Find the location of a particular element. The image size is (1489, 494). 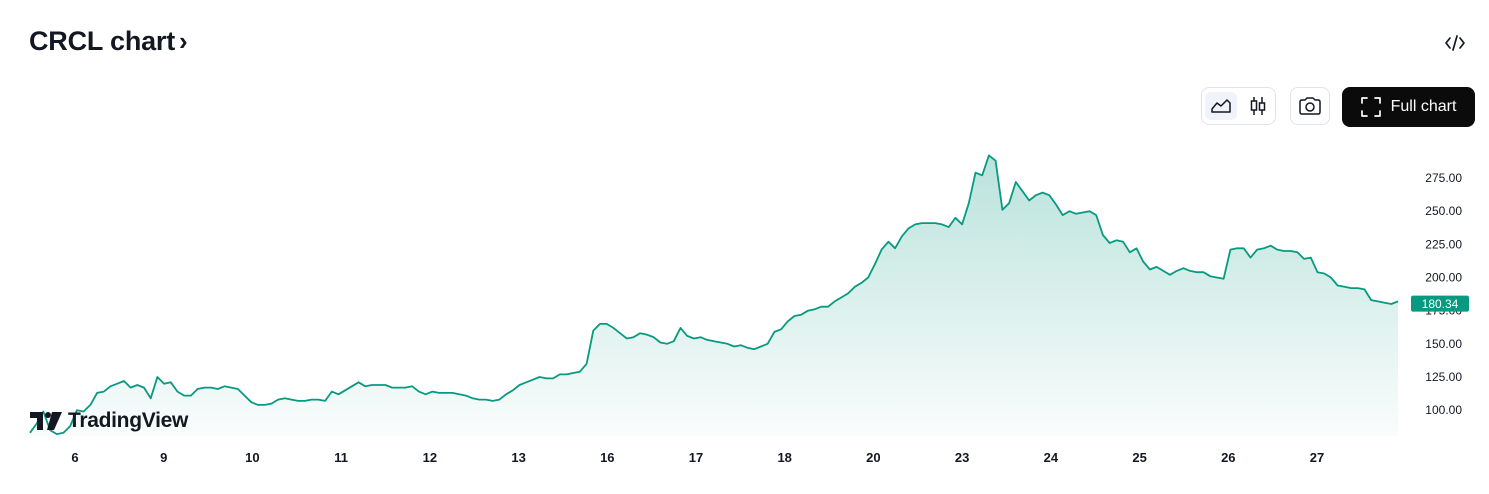

full-chart-label: Full chart is located at coordinates (1423, 106).